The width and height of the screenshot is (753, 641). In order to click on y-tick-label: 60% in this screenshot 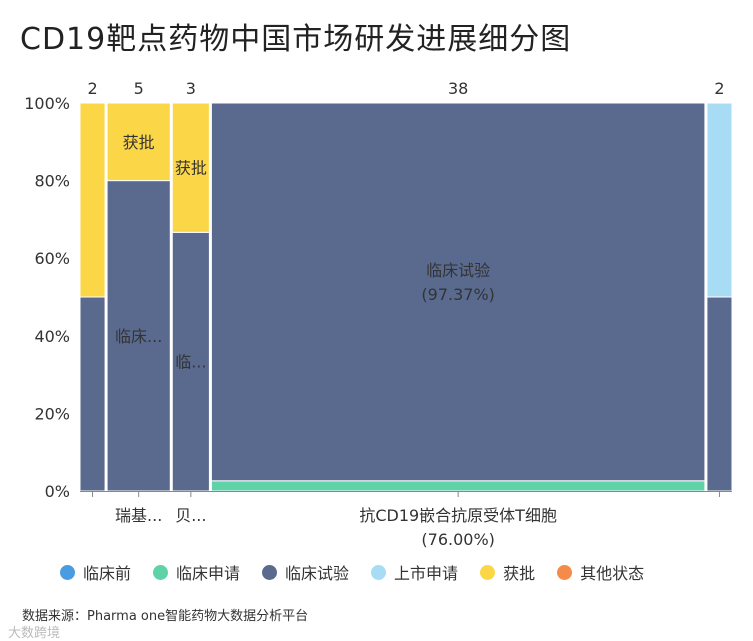, I will do `click(52, 258)`.